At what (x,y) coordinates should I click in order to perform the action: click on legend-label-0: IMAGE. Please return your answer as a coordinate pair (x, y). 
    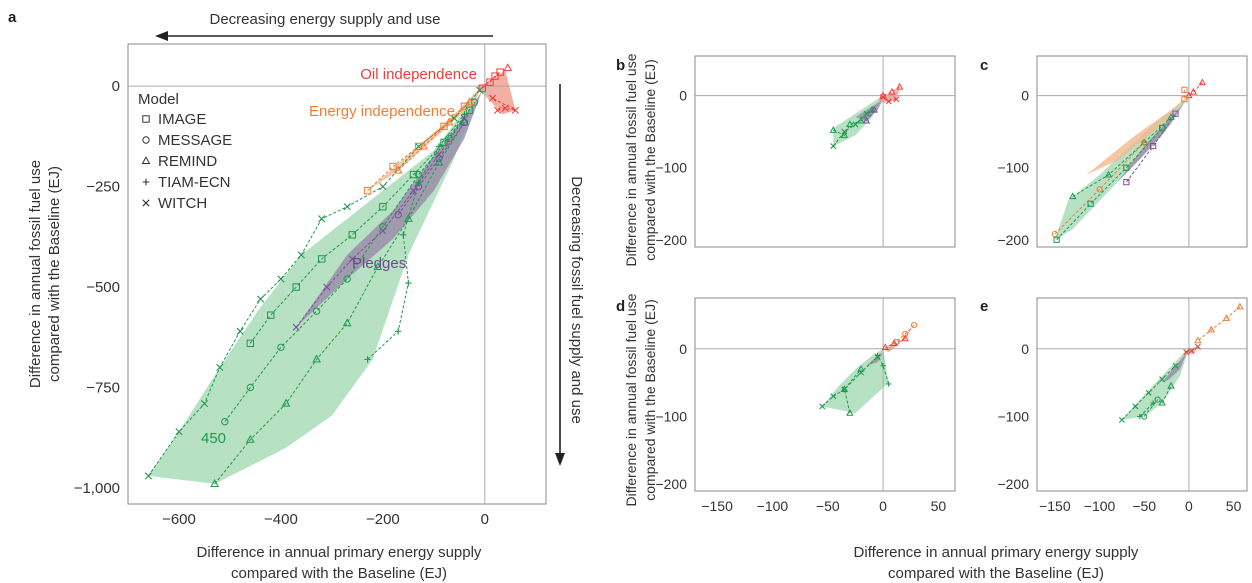
    Looking at the image, I should click on (182, 119).